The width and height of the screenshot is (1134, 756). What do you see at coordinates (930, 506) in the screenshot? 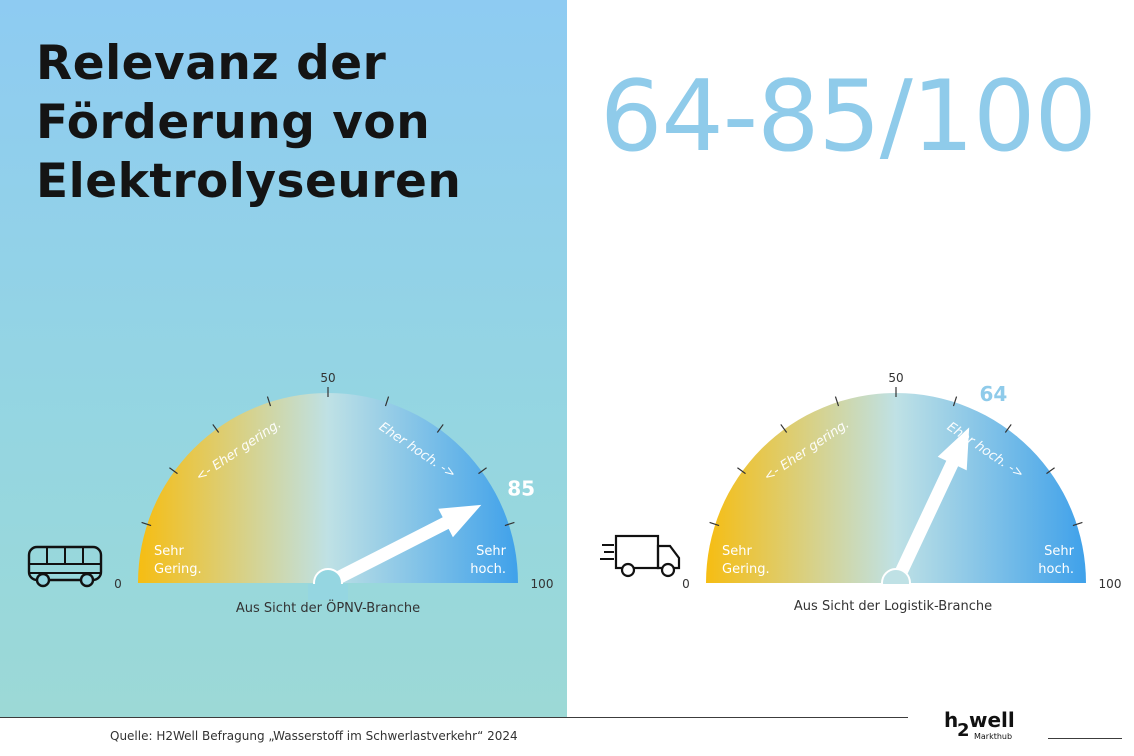
I see `gauge-needle-logistik` at bounding box center [930, 506].